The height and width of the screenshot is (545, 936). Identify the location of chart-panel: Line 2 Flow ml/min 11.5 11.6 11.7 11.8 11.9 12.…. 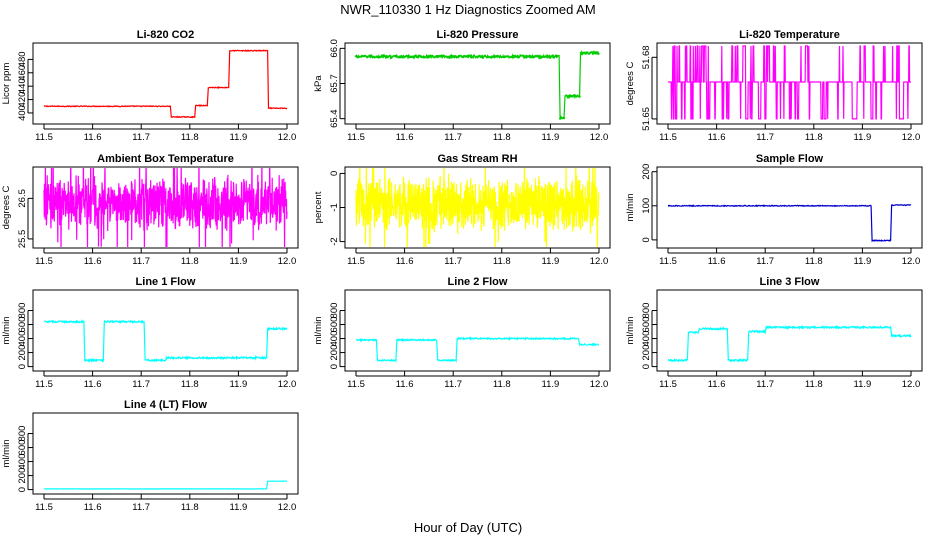
(462, 333).